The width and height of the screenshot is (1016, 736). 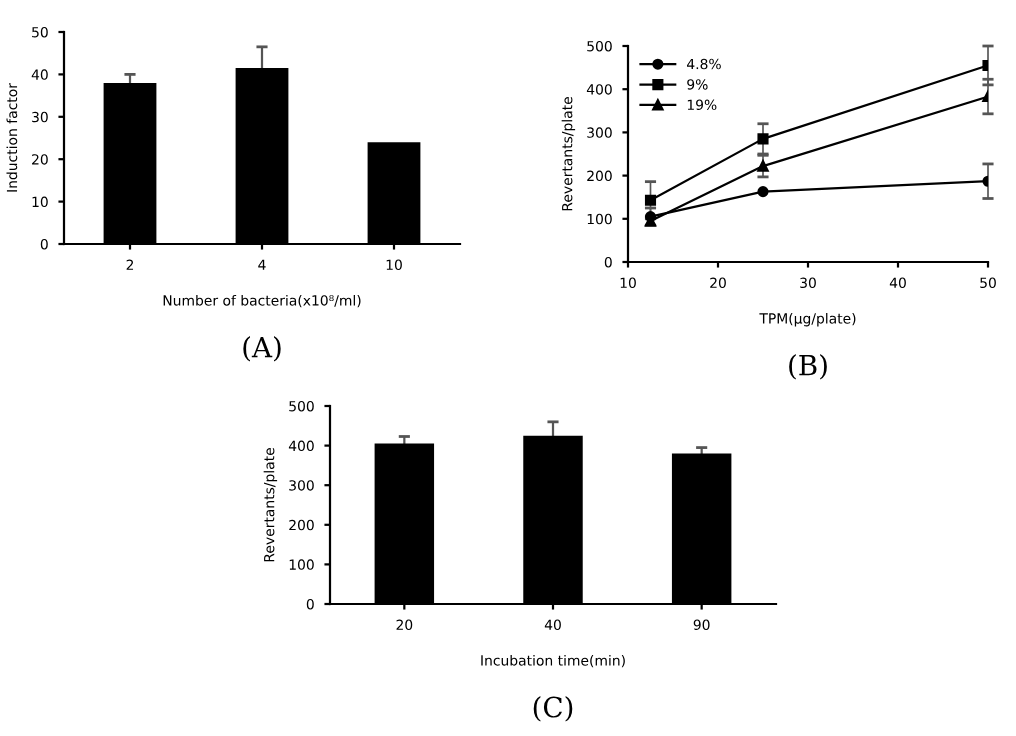 What do you see at coordinates (553, 709) in the screenshot?
I see `text: (C)` at bounding box center [553, 709].